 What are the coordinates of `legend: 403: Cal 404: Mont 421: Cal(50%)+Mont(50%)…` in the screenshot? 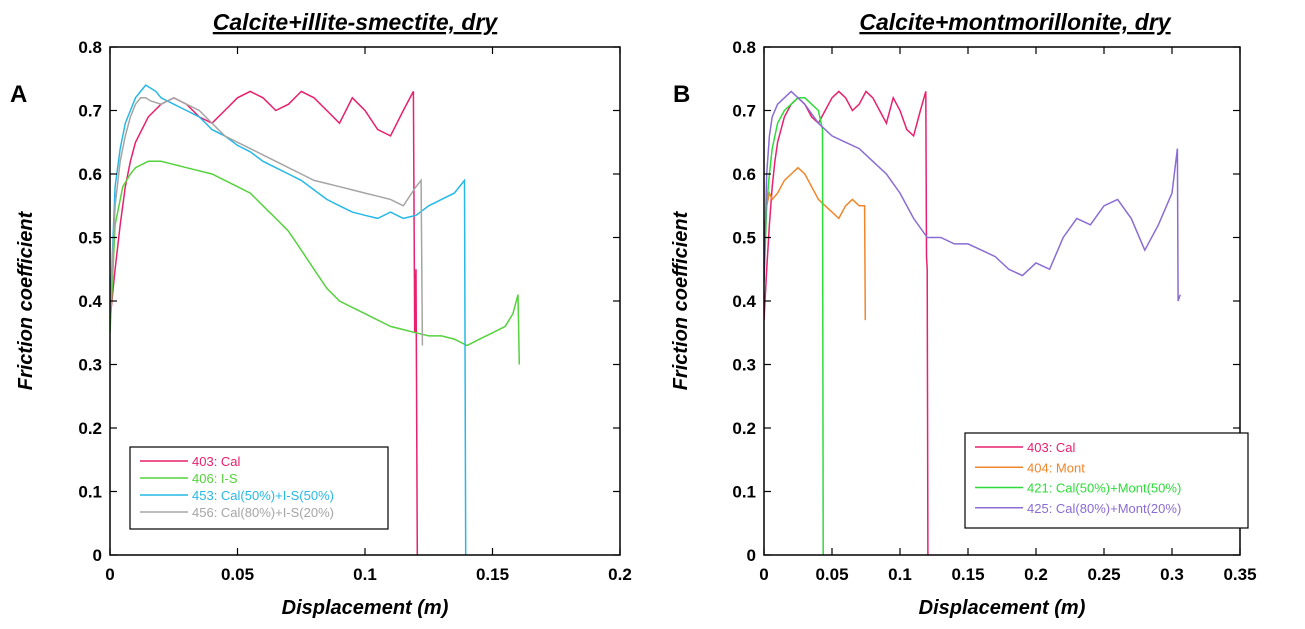 It's located at (1106, 480).